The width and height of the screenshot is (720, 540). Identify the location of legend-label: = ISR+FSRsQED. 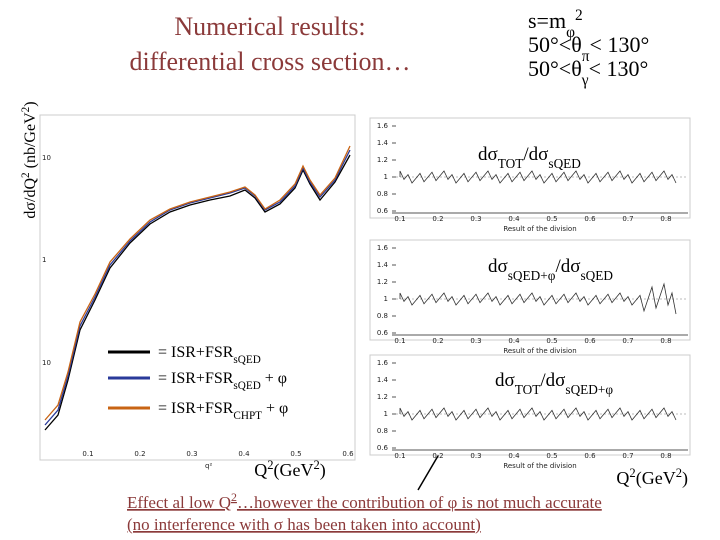
(209, 355).